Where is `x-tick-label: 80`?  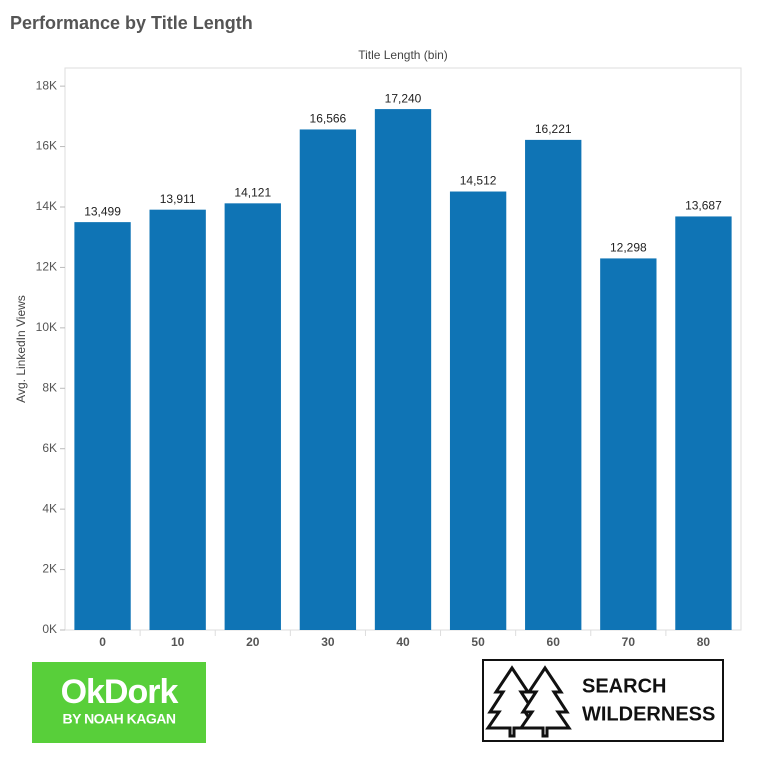 x-tick-label: 80 is located at coordinates (704, 642).